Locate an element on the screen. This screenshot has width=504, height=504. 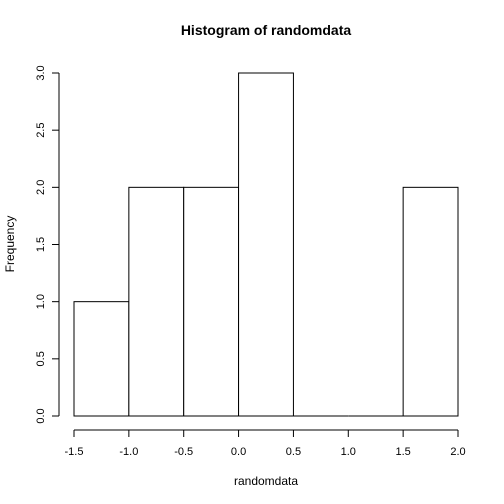
y-tick-label: 3.0 is located at coordinates (41, 72).